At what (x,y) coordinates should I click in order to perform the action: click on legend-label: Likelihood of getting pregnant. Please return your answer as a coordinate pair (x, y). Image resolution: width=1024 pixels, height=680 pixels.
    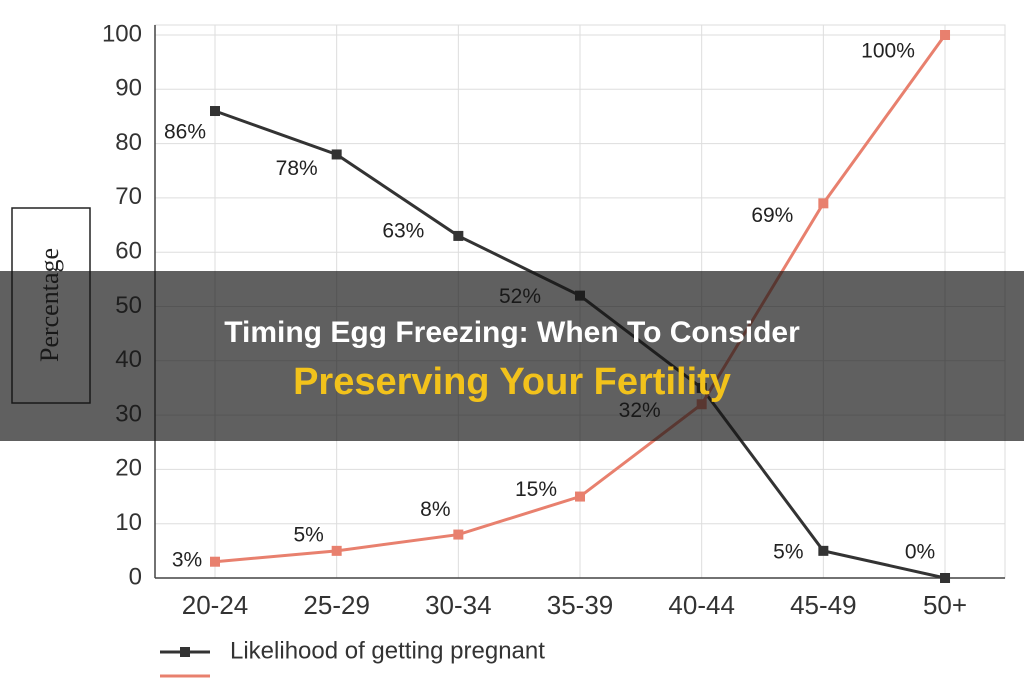
    Looking at the image, I should click on (387, 650).